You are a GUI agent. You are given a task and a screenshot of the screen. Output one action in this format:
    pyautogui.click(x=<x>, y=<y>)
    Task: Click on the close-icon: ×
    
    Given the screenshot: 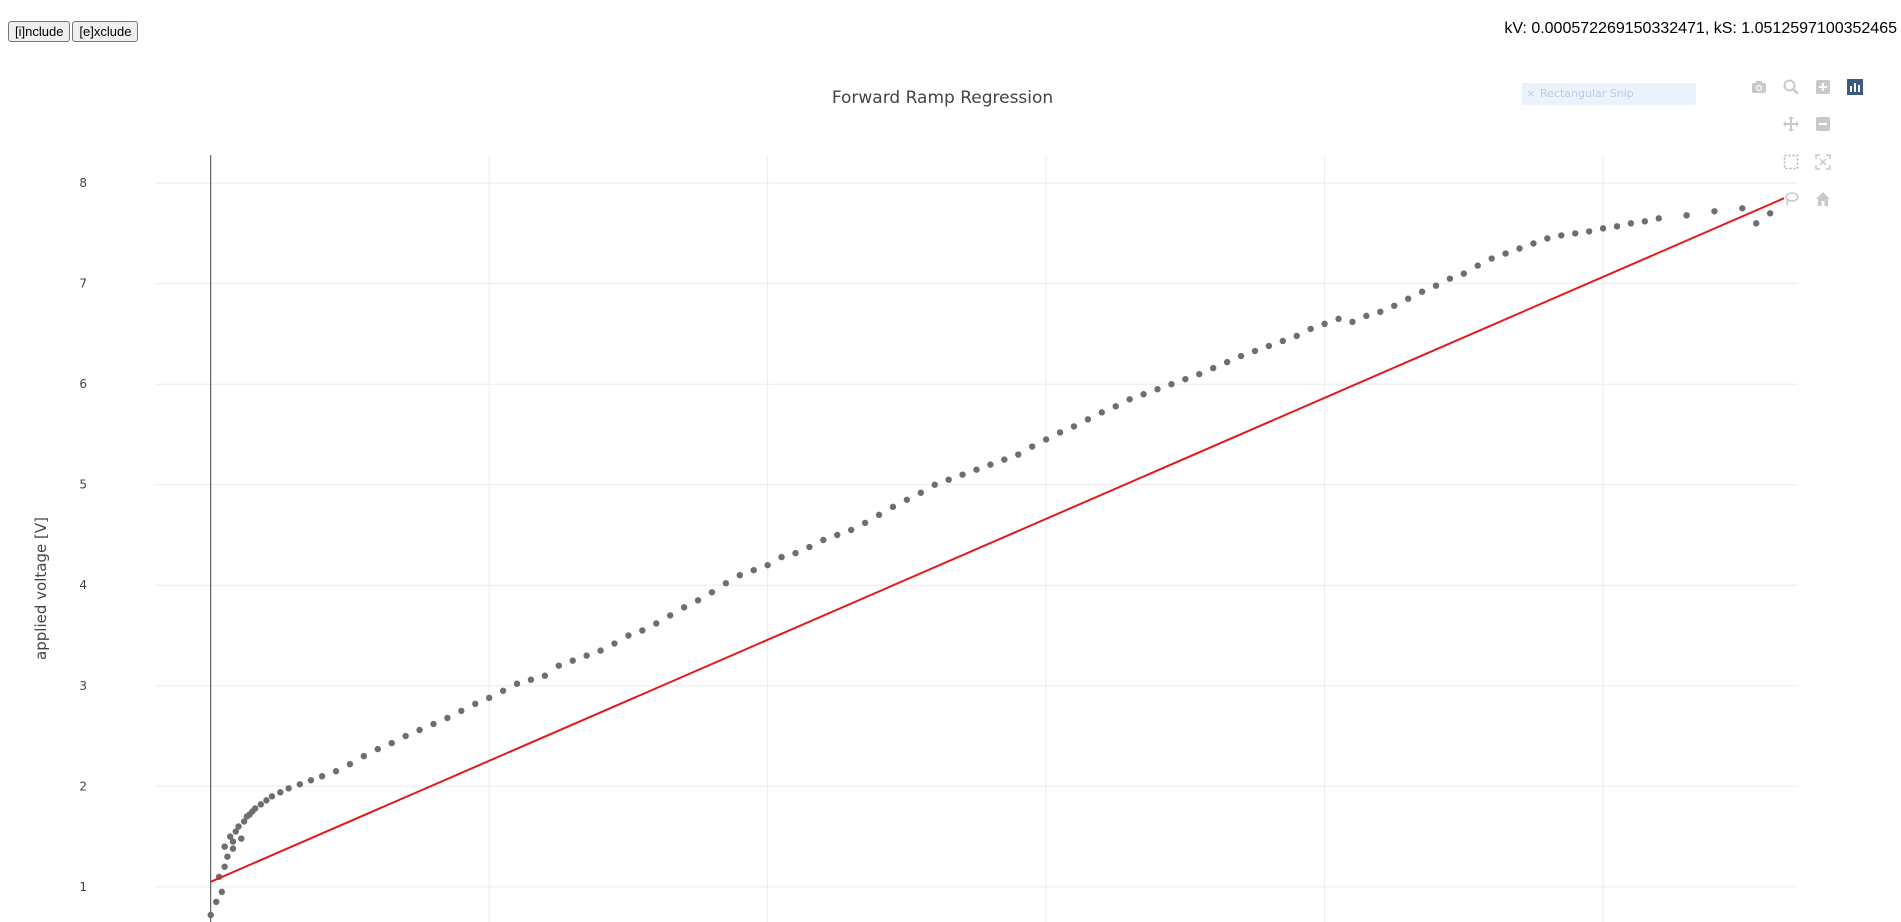 What is the action you would take?
    pyautogui.click(x=1531, y=93)
    